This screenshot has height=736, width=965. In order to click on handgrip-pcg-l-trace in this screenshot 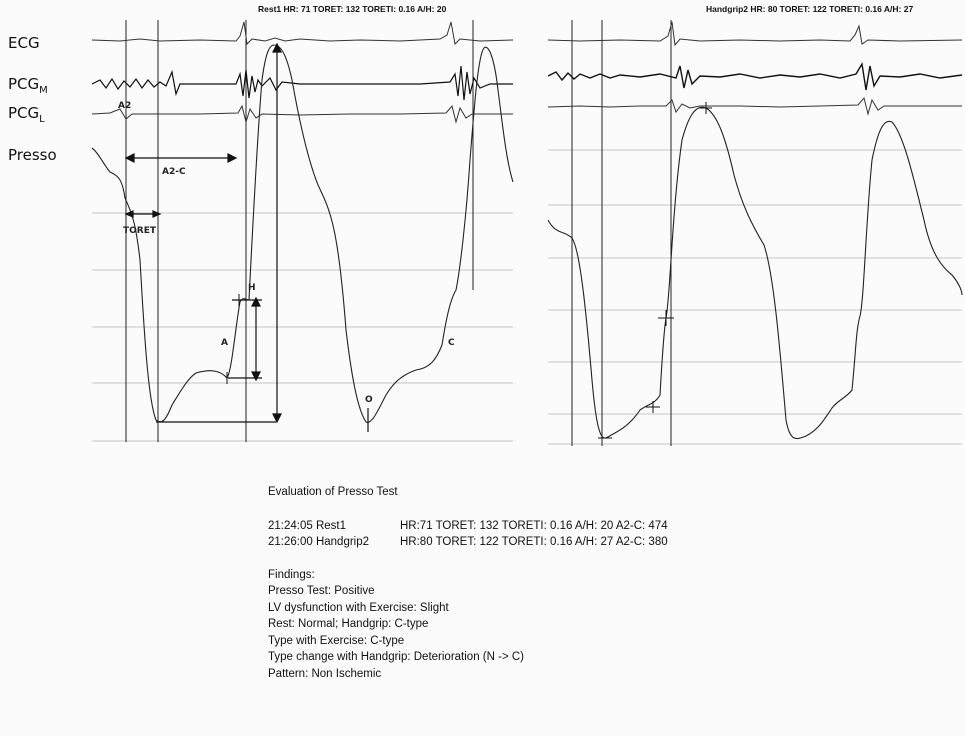, I will do `click(754, 106)`.